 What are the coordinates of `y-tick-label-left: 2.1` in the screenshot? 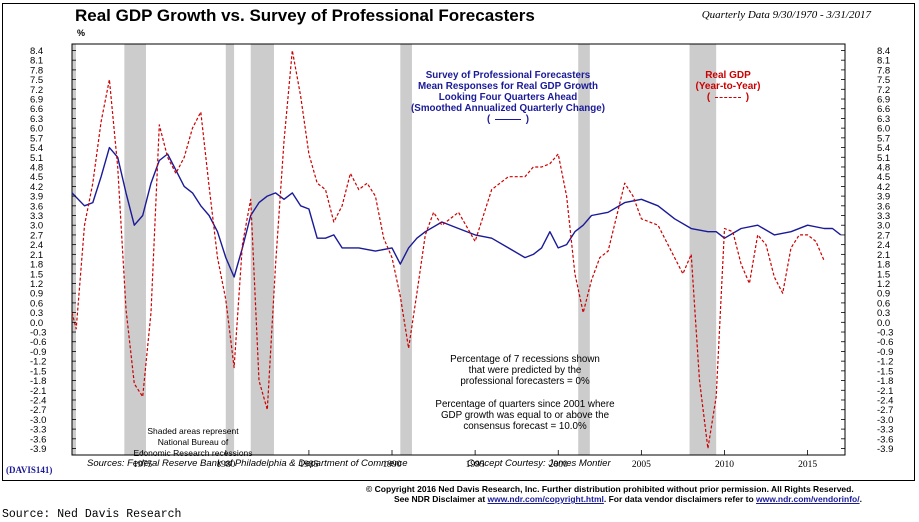 It's located at (36, 255).